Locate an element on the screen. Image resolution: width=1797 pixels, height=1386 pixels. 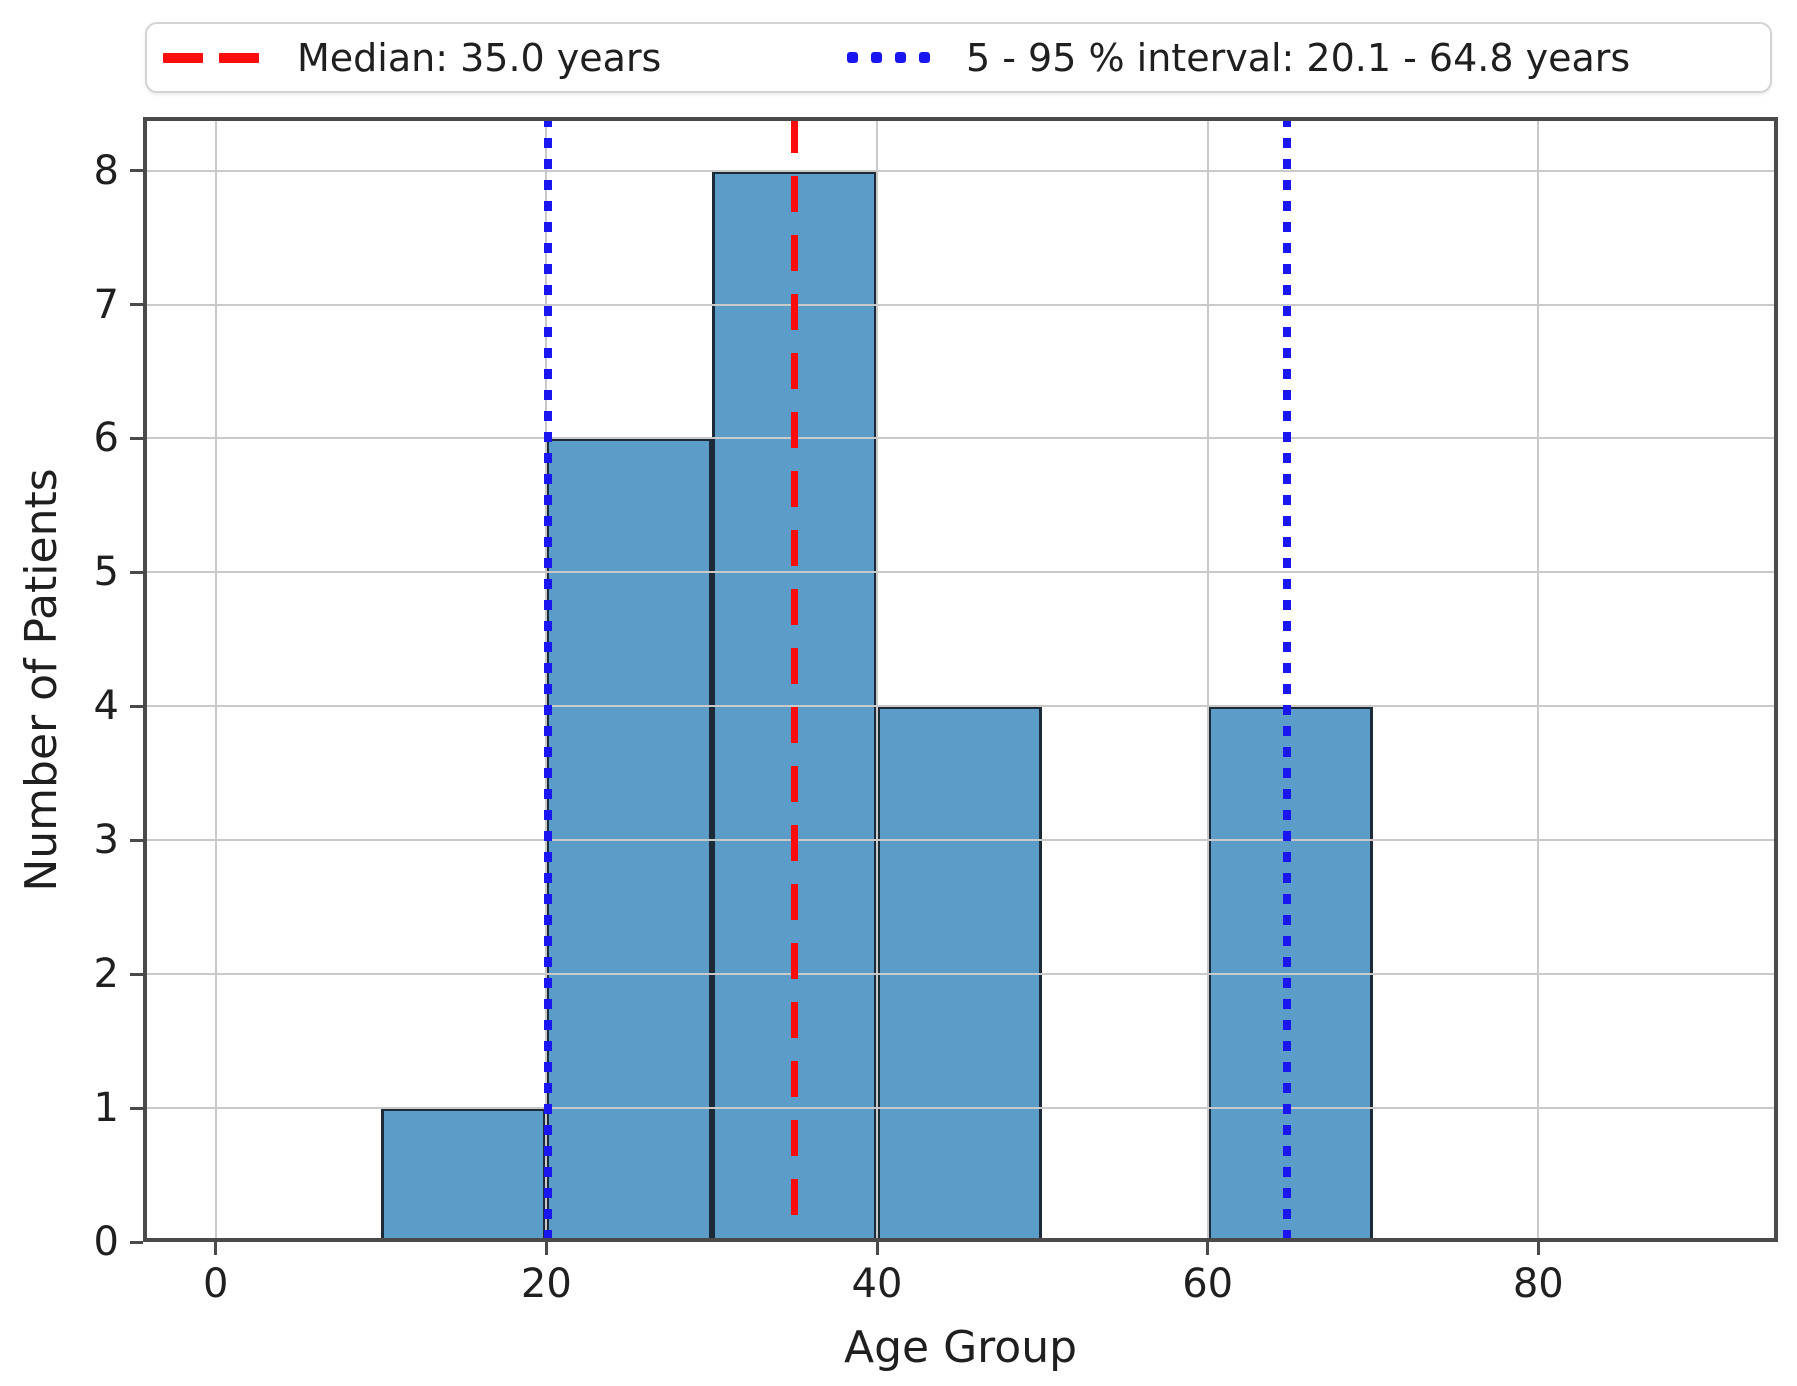
x-tick-label: 80 is located at coordinates (1538, 1284).